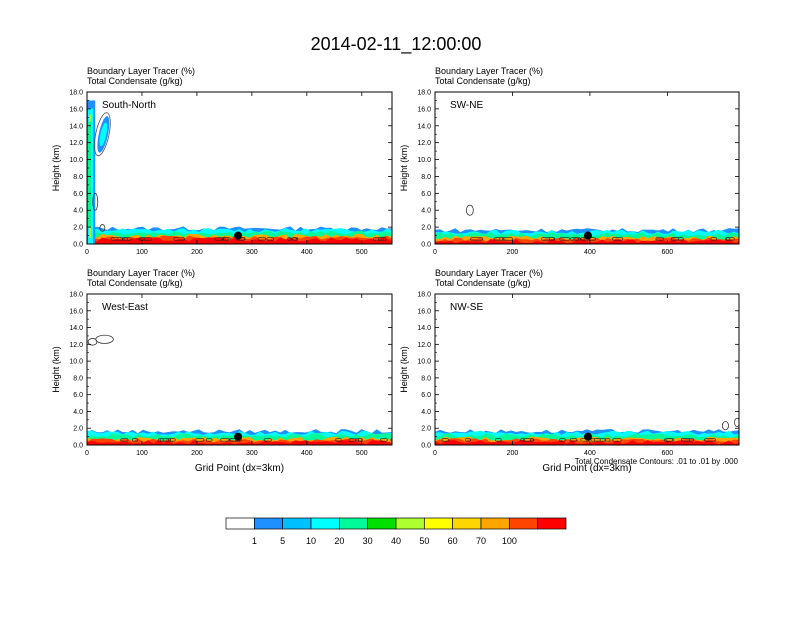  I want to click on condensate-core, so click(103, 134).